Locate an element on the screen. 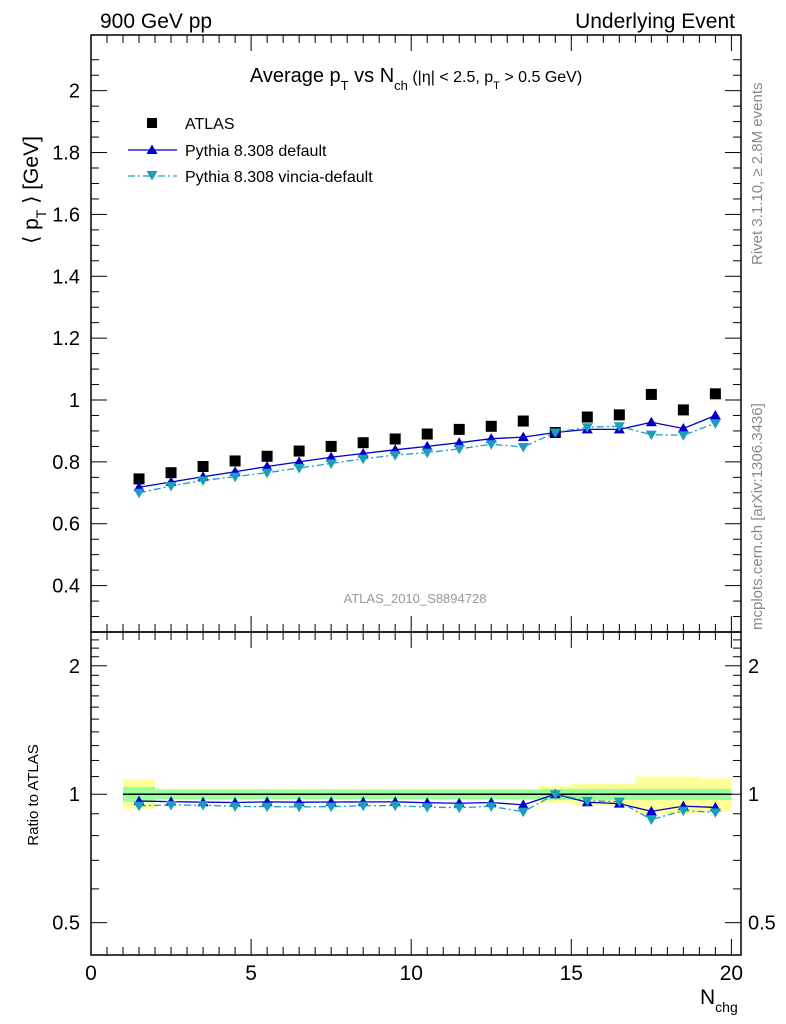 This screenshot has height=1024, width=786. y-tick-label: 1.6 is located at coordinates (66, 215).